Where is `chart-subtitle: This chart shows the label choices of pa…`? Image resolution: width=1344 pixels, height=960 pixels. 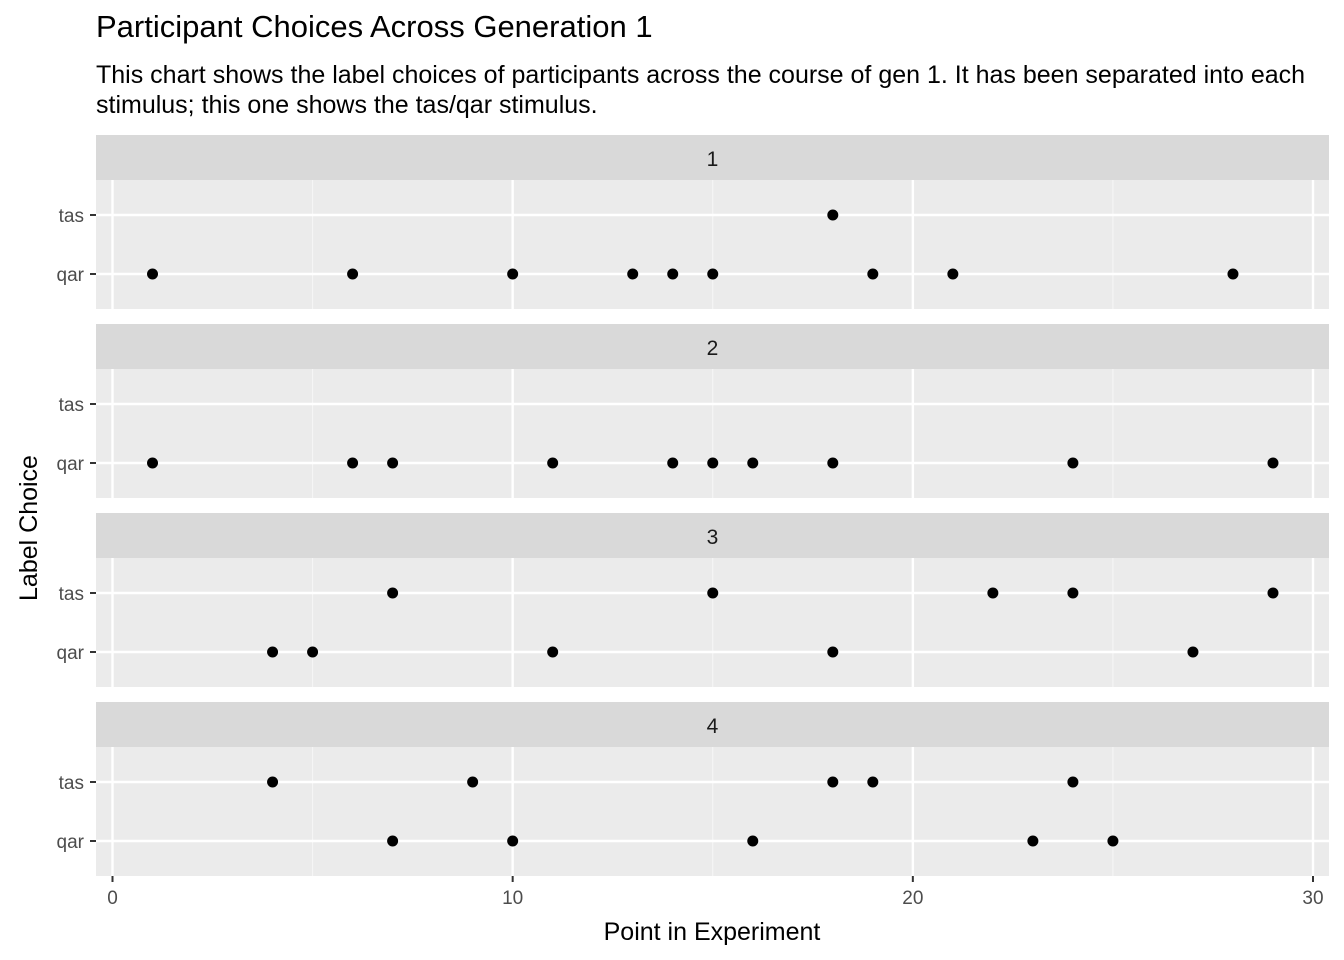
chart-subtitle: This chart shows the label choices of pa… is located at coordinates (701, 90).